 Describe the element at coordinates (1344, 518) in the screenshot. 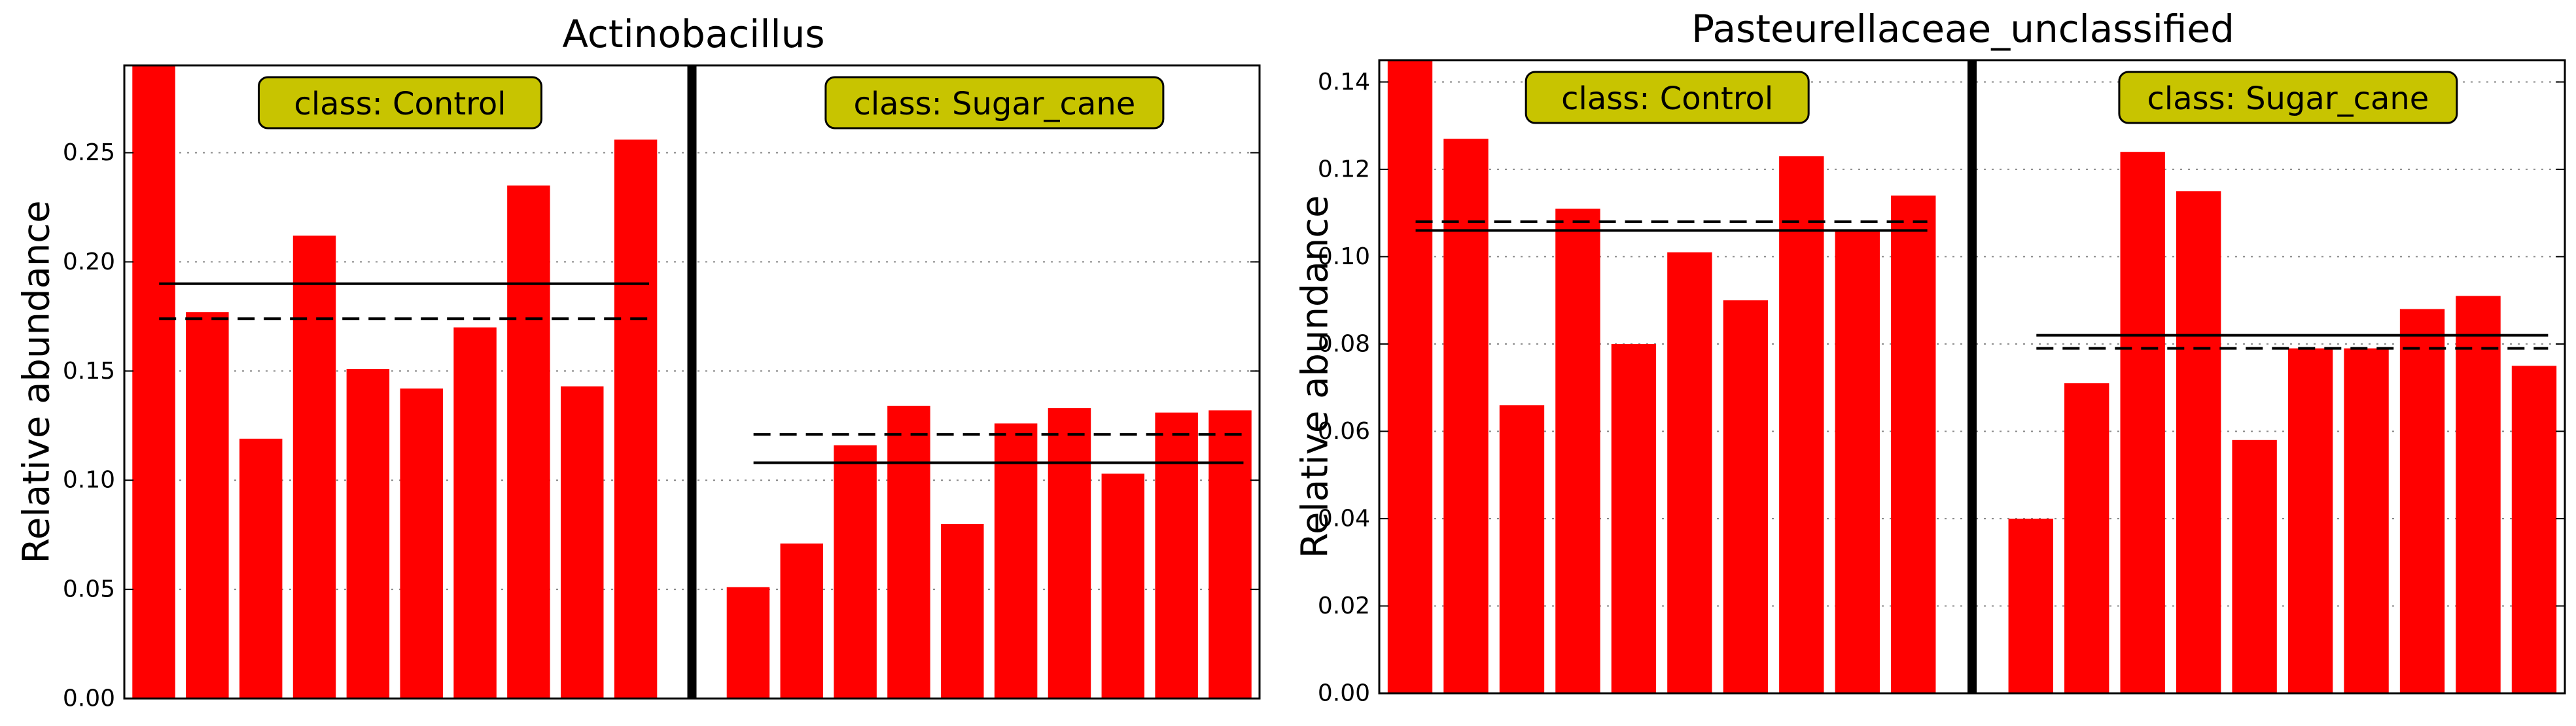

I see `y-tick-label: 0.04` at that location.